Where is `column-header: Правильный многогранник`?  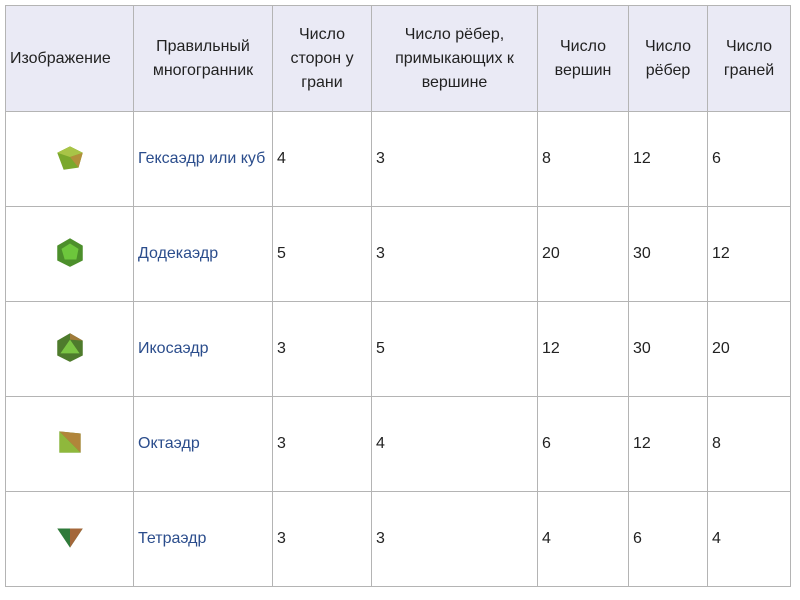 column-header: Правильный многогранник is located at coordinates (203, 58).